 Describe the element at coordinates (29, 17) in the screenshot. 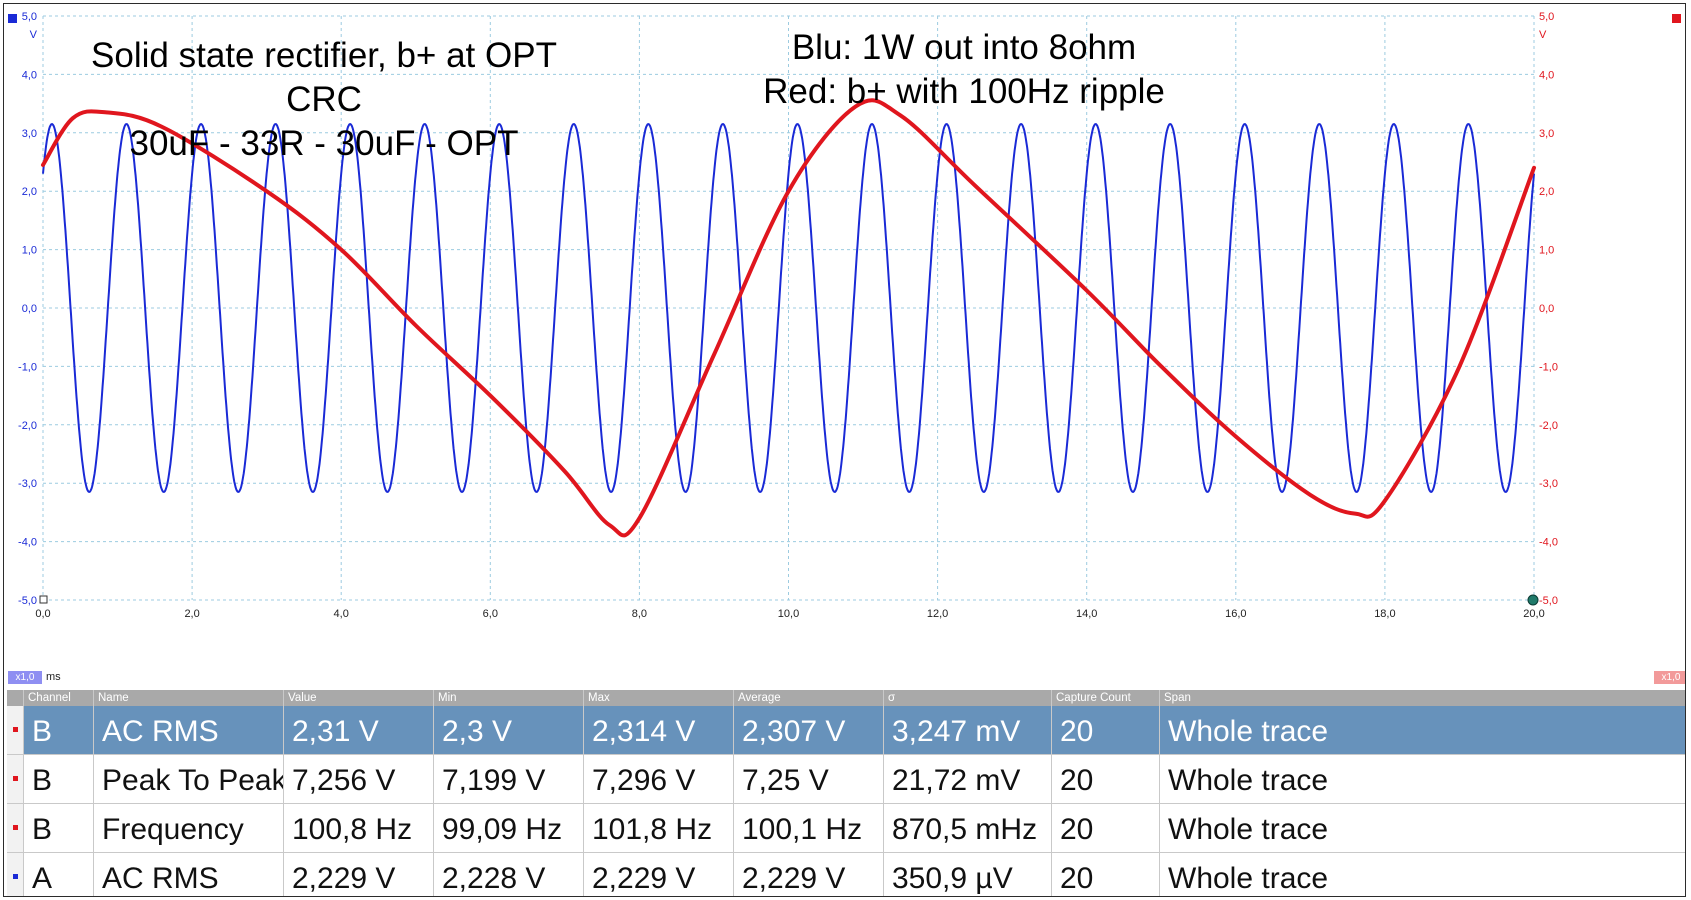

I see `left-axis-tick-label: 5,0` at that location.